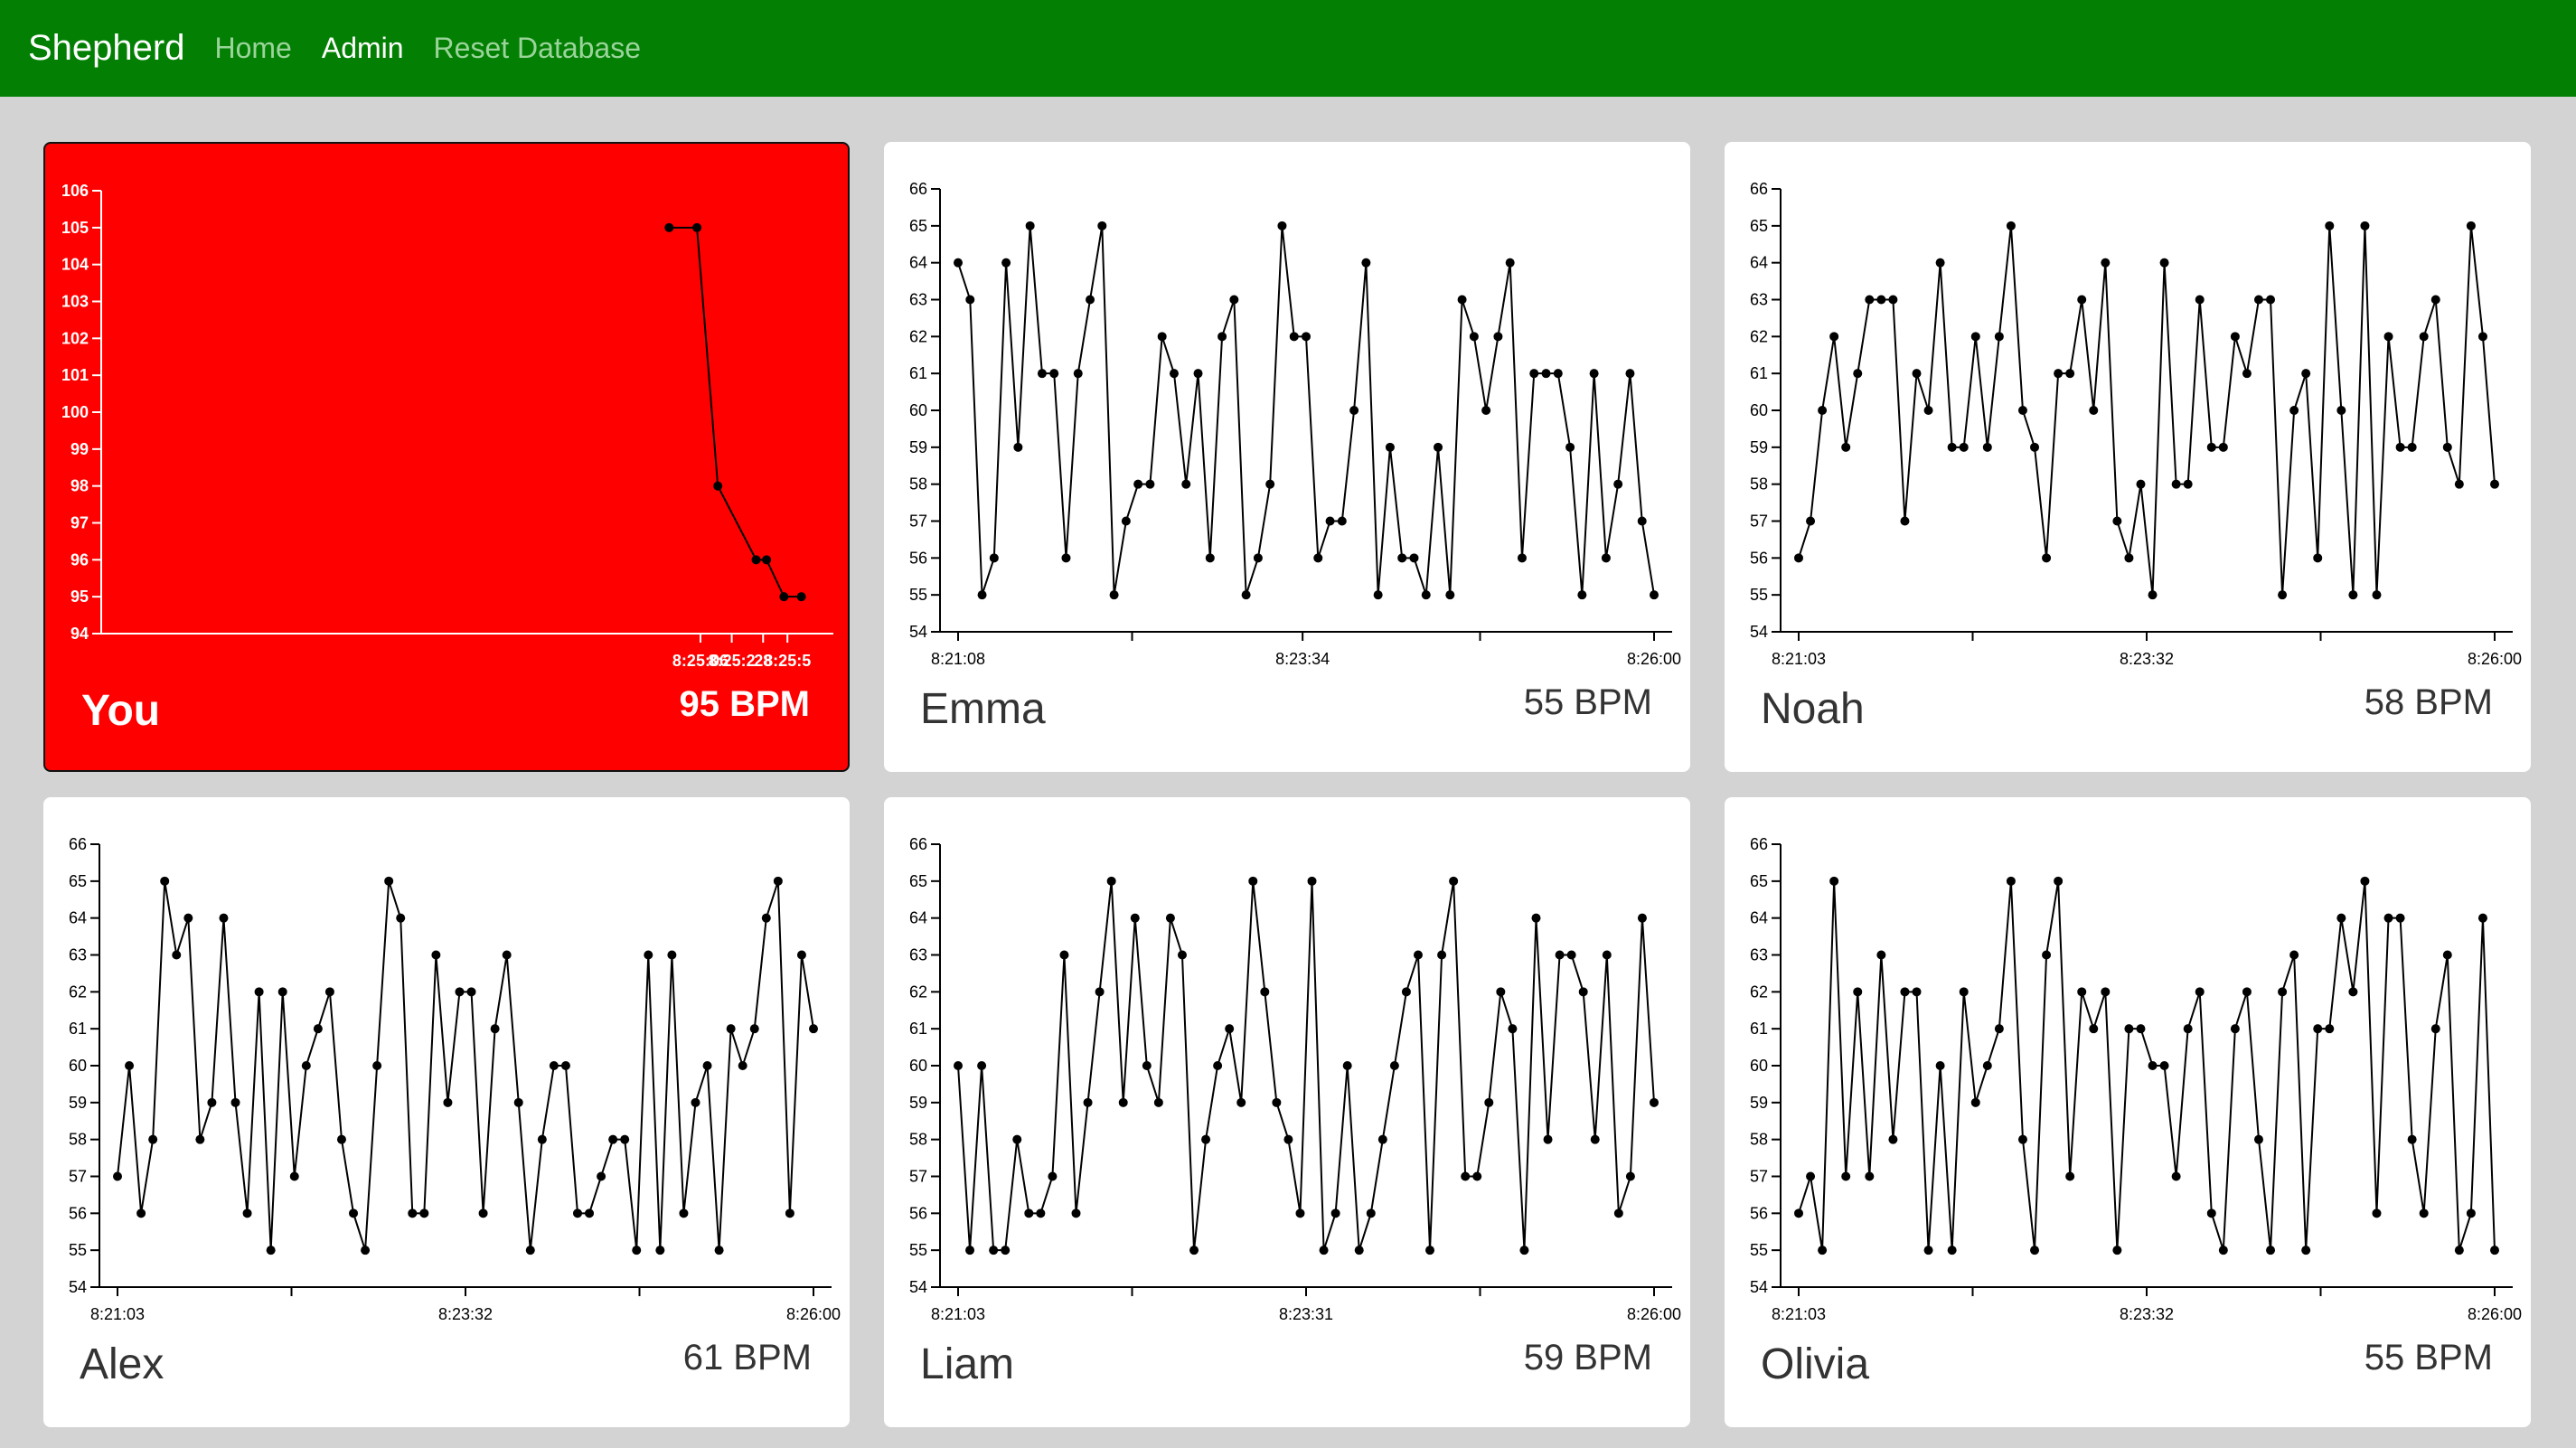  Describe the element at coordinates (918, 918) in the screenshot. I see `y-tick-label: 64` at that location.